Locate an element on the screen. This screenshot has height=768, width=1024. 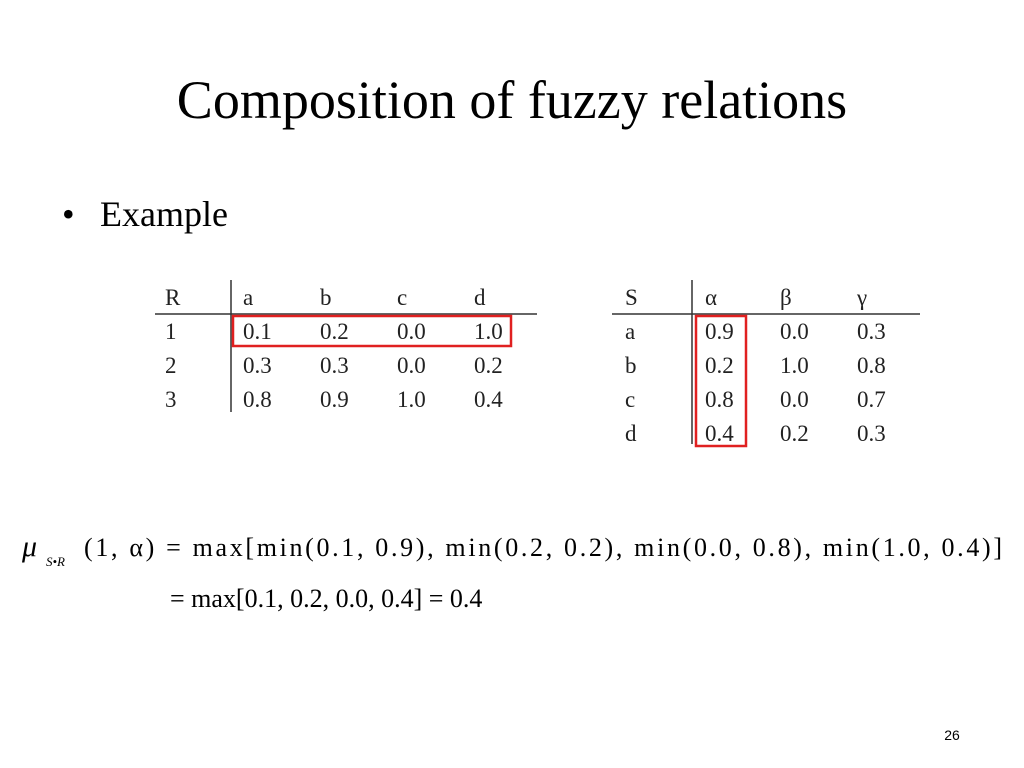
table-cell: 1 is located at coordinates (171, 331).